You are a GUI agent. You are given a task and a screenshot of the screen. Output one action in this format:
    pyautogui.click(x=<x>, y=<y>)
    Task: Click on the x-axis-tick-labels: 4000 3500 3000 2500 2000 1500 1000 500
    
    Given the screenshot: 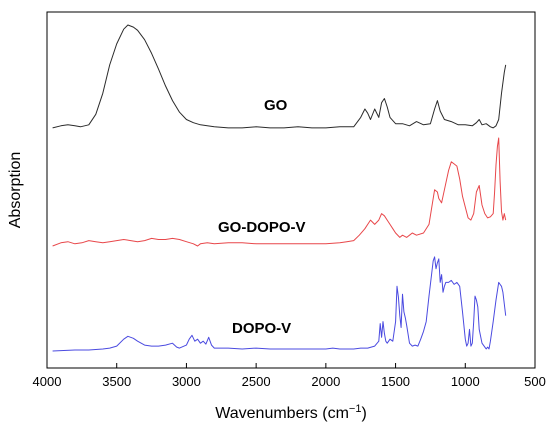 What is the action you would take?
    pyautogui.click(x=289, y=381)
    